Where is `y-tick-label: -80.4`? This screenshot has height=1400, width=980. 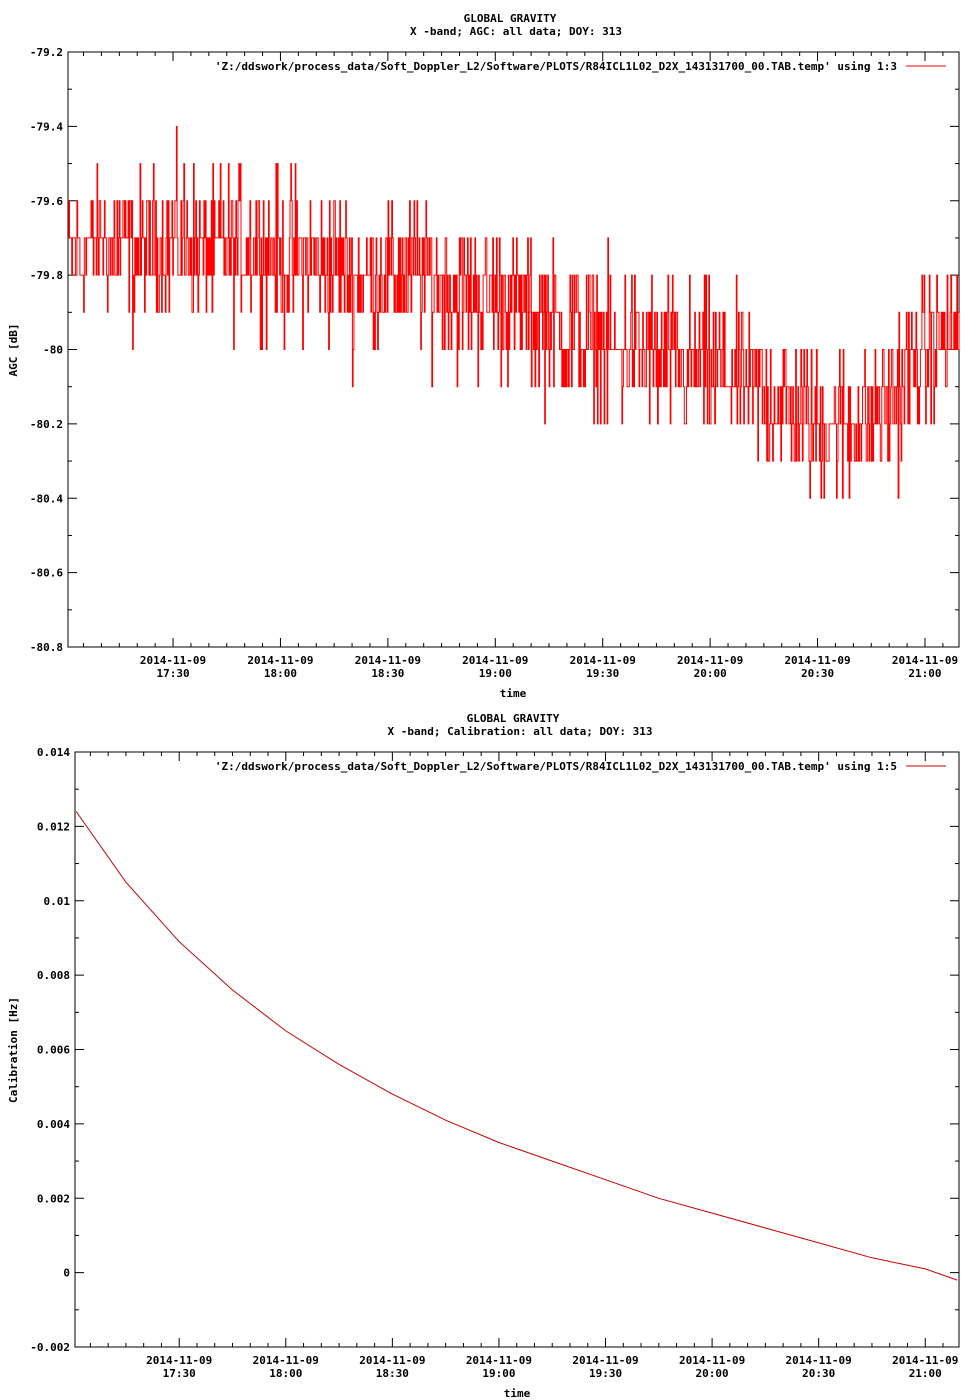
y-tick-label: -80.4 is located at coordinates (46, 498).